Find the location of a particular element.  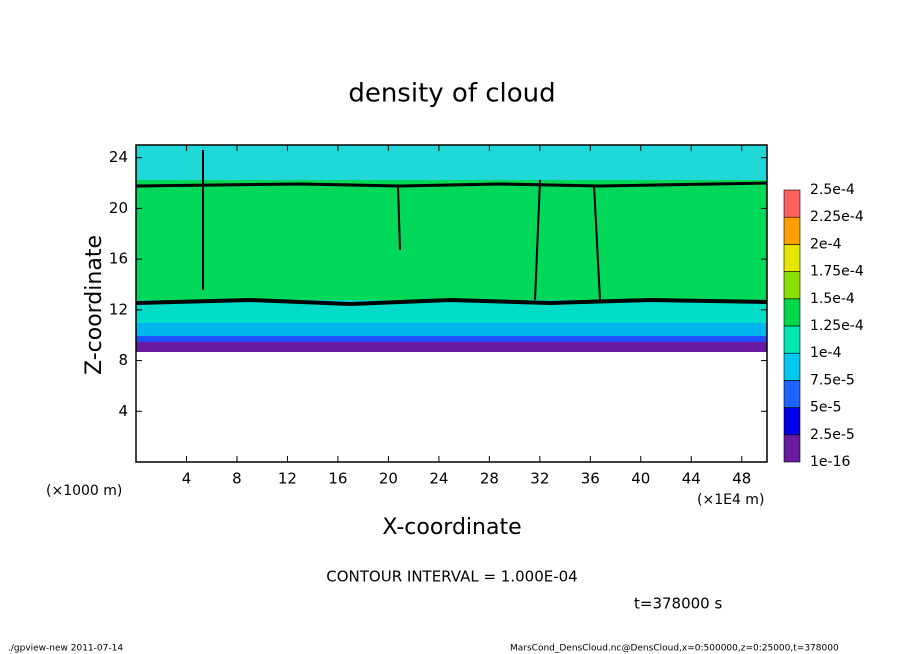

x-tick-label: 40 is located at coordinates (640, 479).